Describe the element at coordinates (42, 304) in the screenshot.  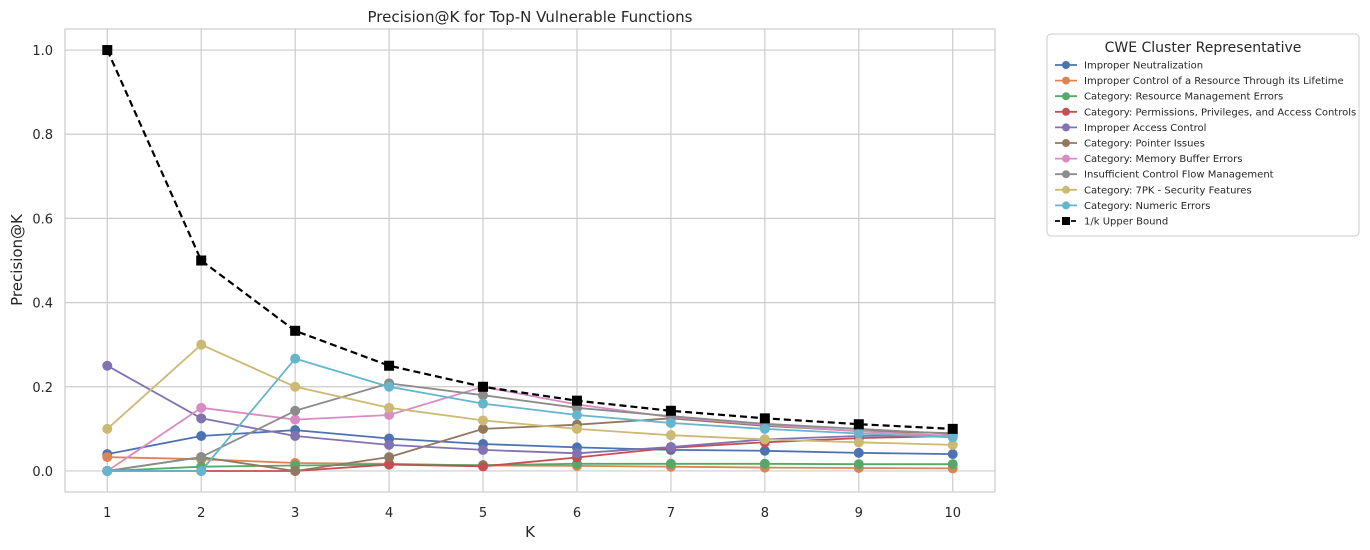
I see `y-tick-label: 0.4` at that location.